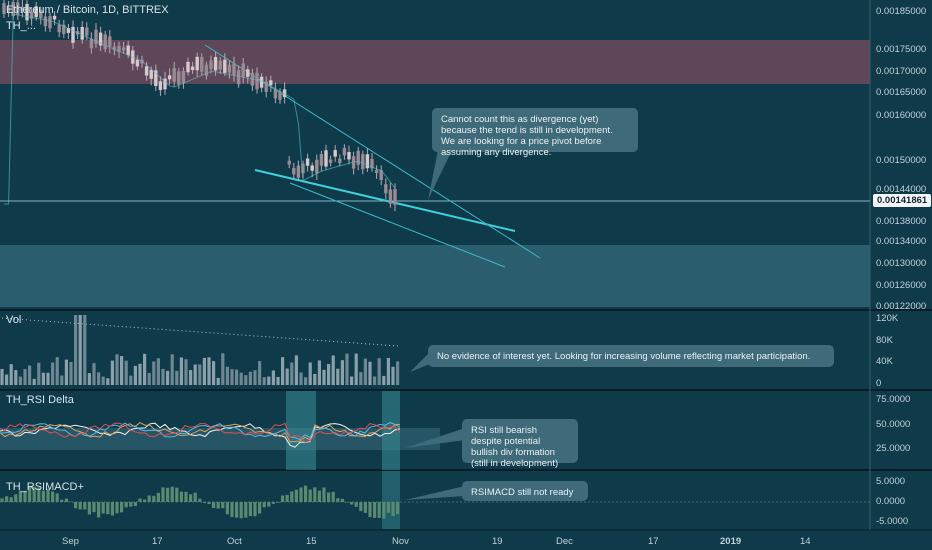 This screenshot has width=932, height=550. Describe the element at coordinates (311, 541) in the screenshot. I see `time-tick: 15` at that location.